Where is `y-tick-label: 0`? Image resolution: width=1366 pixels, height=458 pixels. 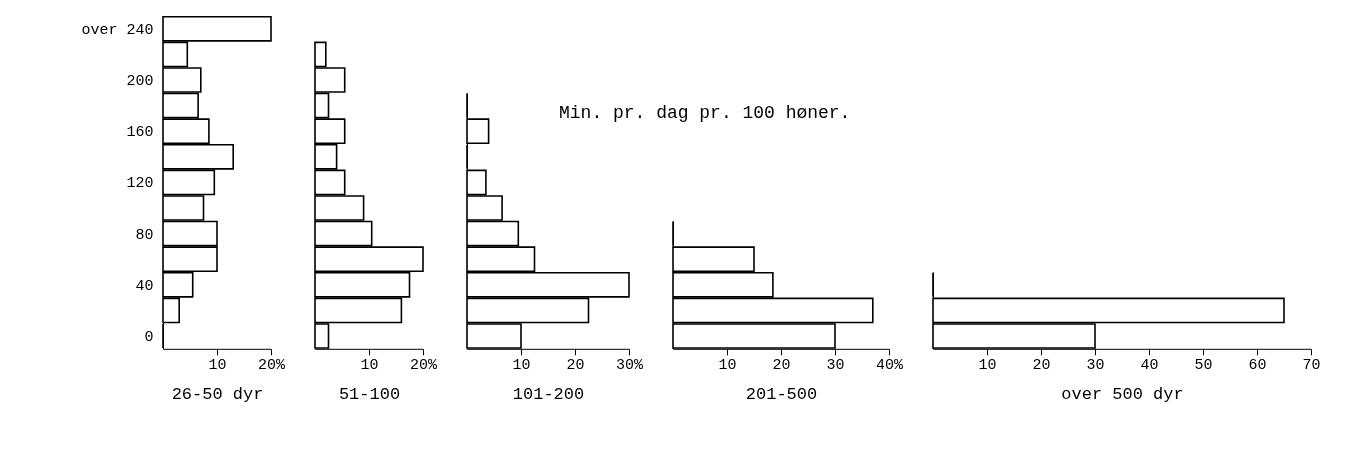
y-tick-label: 0 is located at coordinates (149, 337).